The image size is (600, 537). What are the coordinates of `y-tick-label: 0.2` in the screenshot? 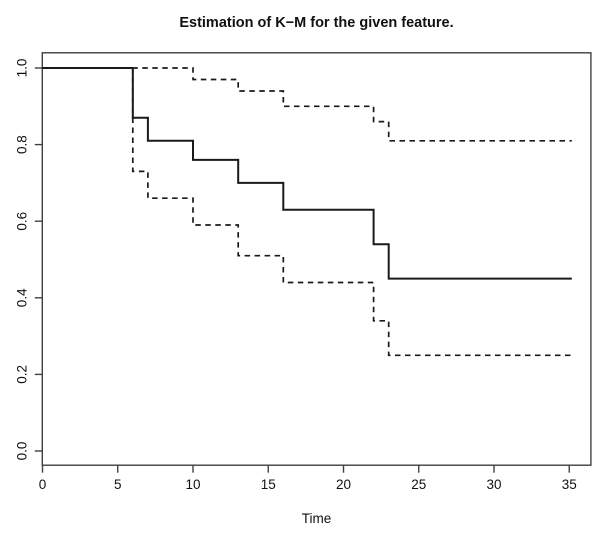 It's located at (21, 374).